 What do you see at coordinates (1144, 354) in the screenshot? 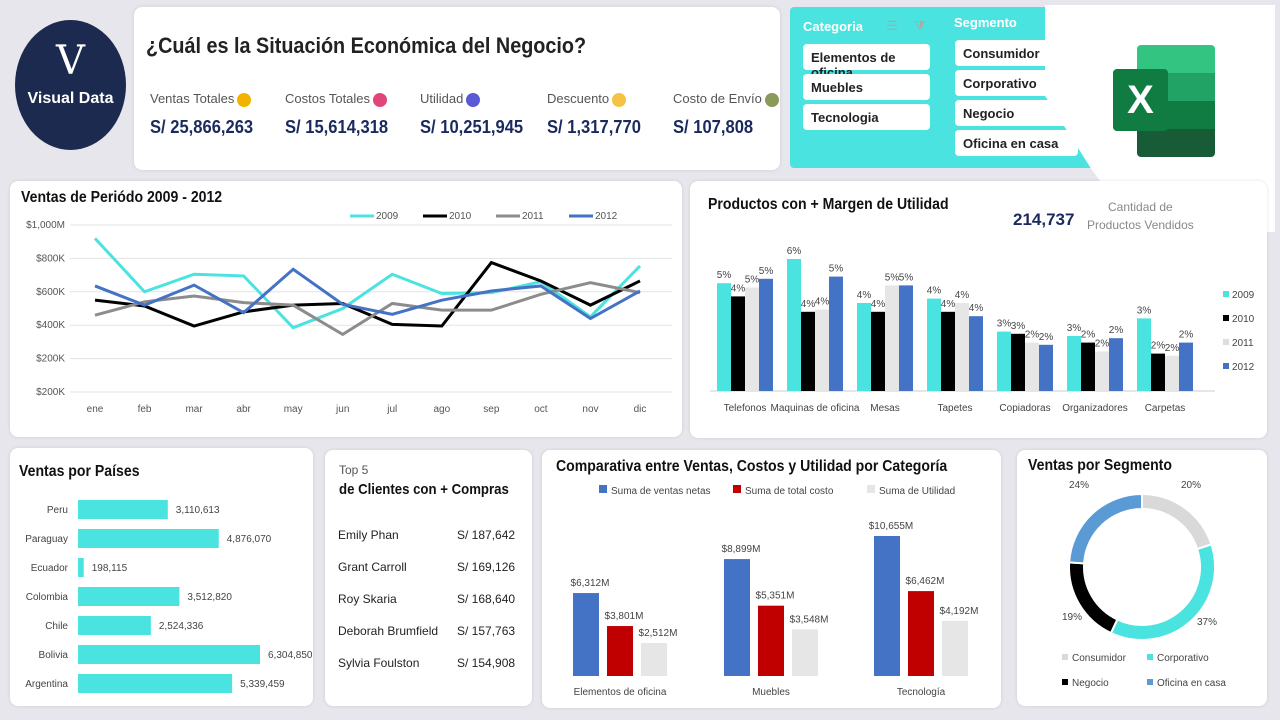
I see `bar-Carpetas-2009` at bounding box center [1144, 354].